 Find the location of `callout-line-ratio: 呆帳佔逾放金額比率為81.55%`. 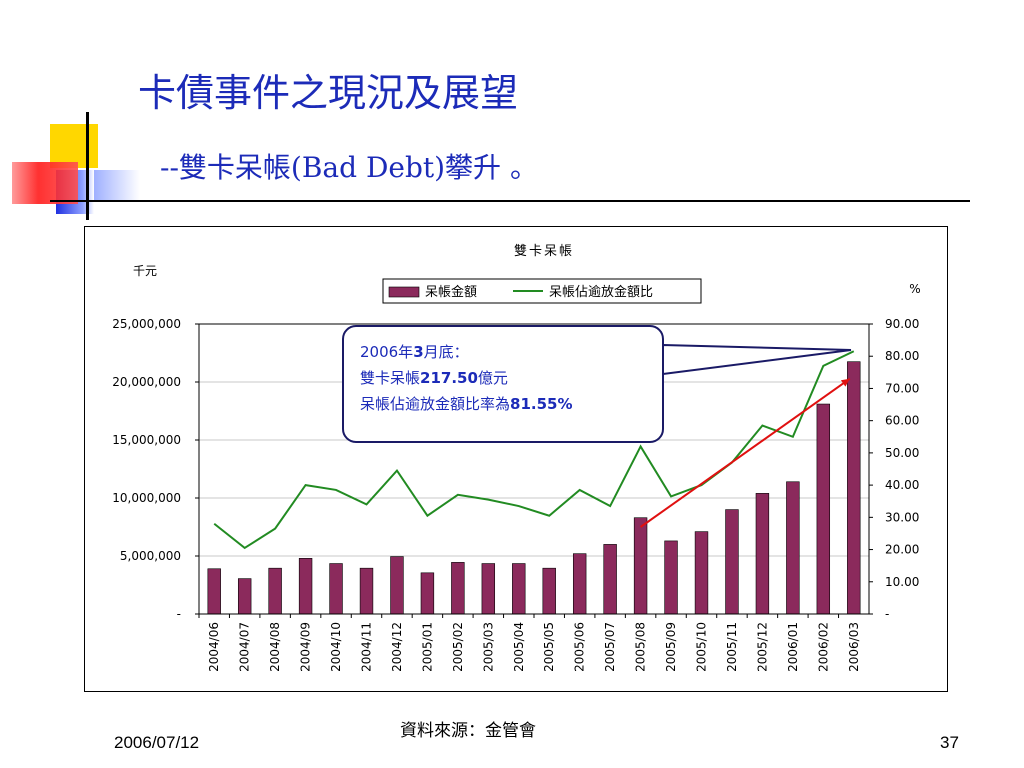

callout-line-ratio: 呆帳佔逾放金額比率為81.55% is located at coordinates (511, 404).